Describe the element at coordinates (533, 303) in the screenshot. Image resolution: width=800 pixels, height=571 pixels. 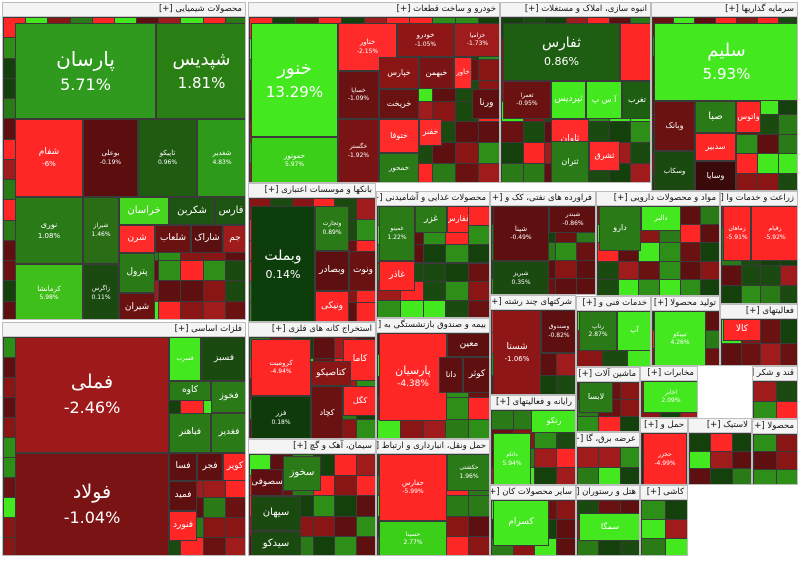
I see `sector-title: شرکتهای چند رشته [+]` at that location.